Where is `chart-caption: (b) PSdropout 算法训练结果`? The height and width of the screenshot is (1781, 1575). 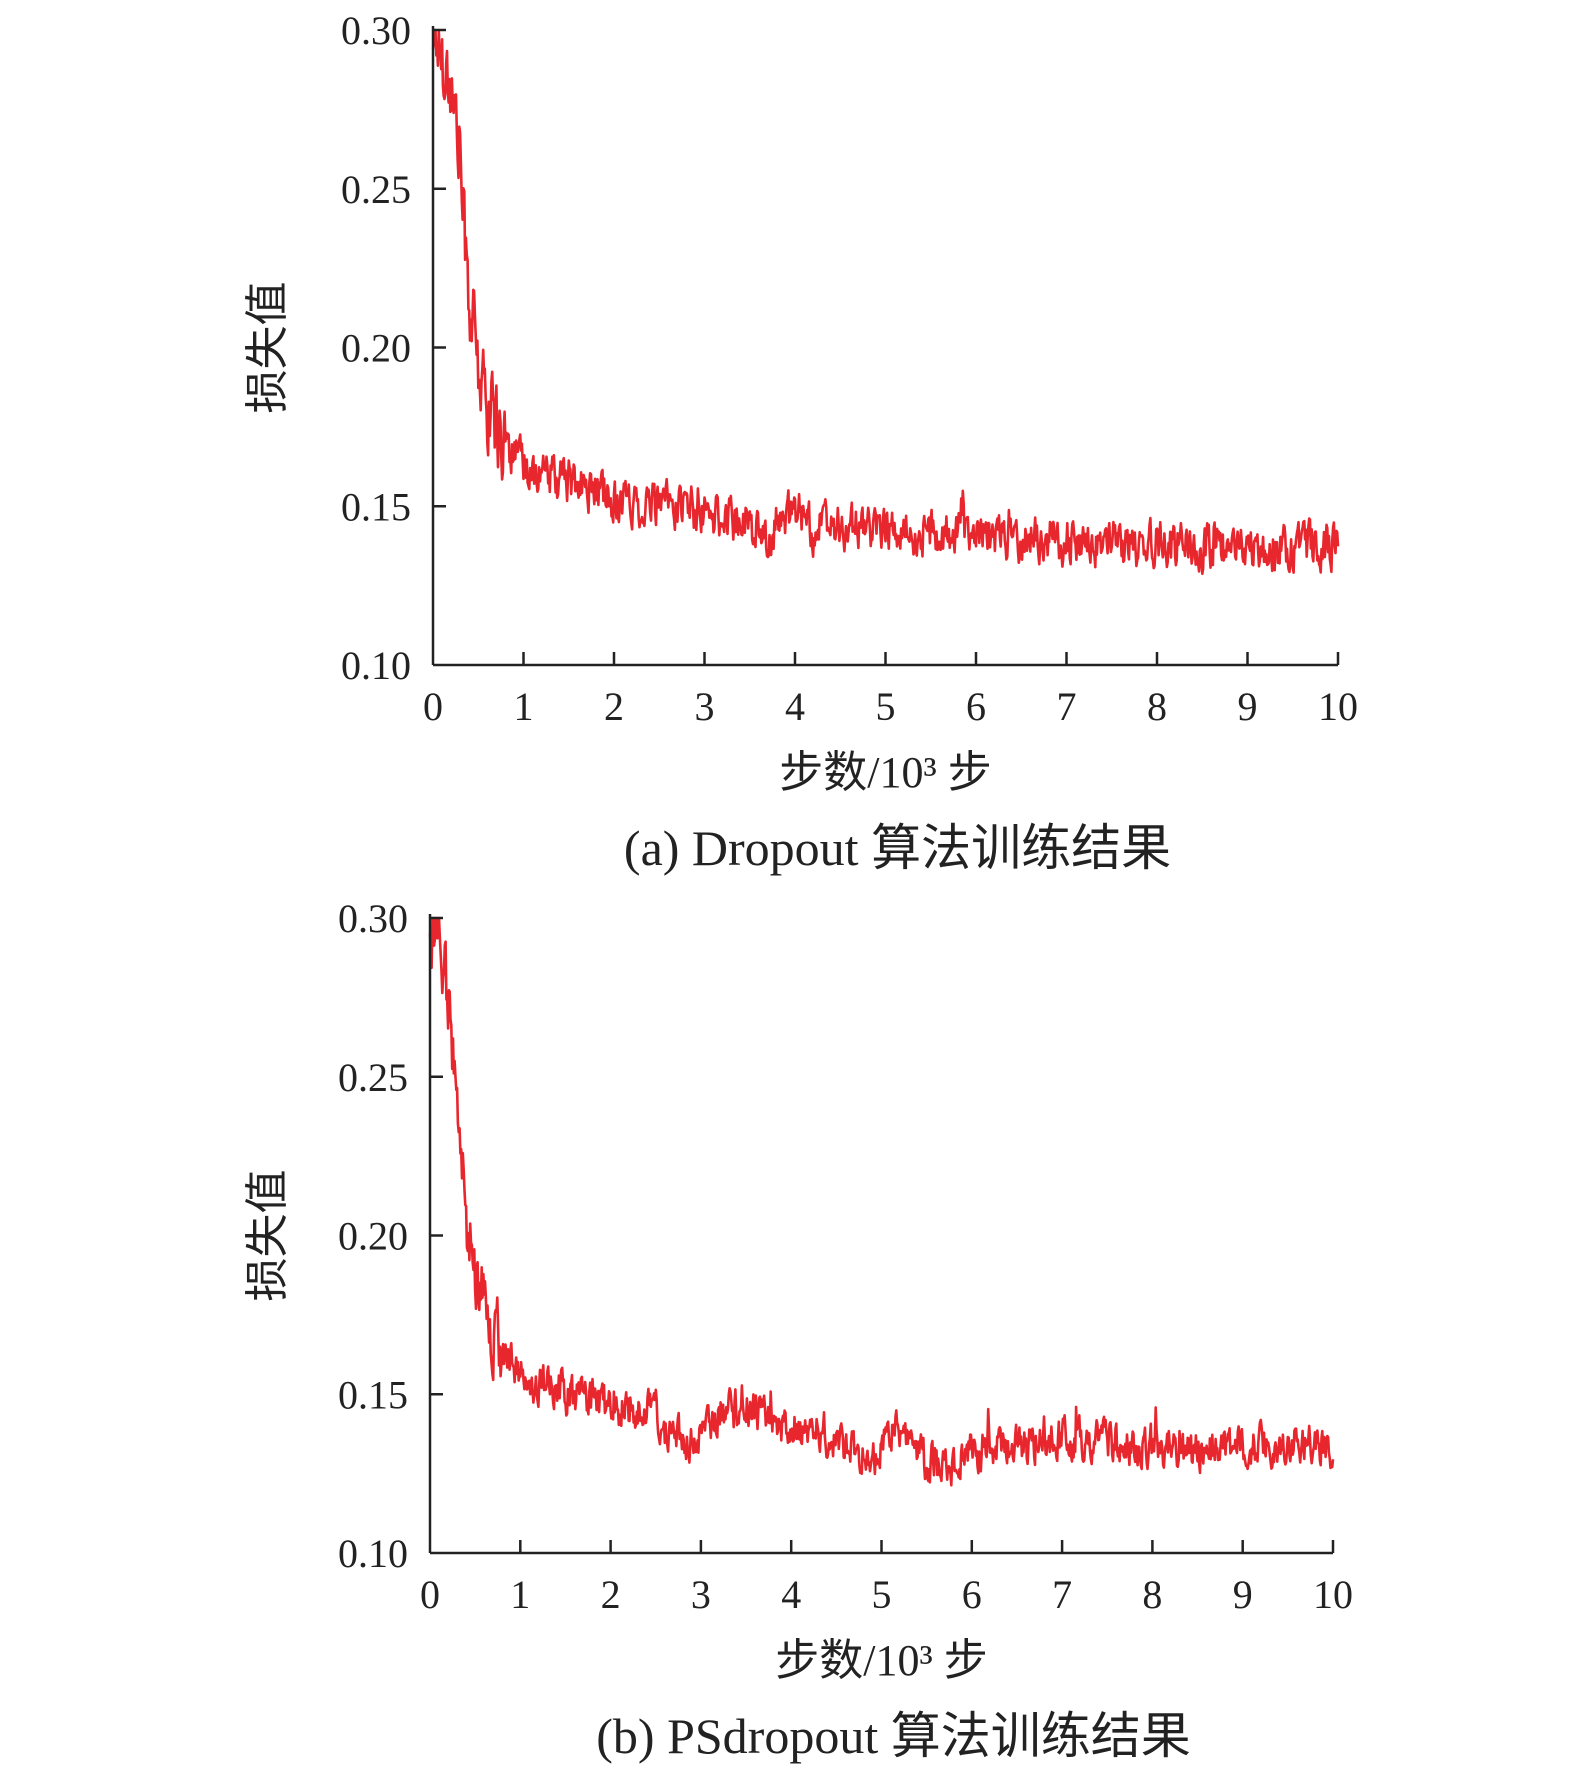
chart-caption: (b) PSdropout 算法训练结果 is located at coordinates (893, 1736).